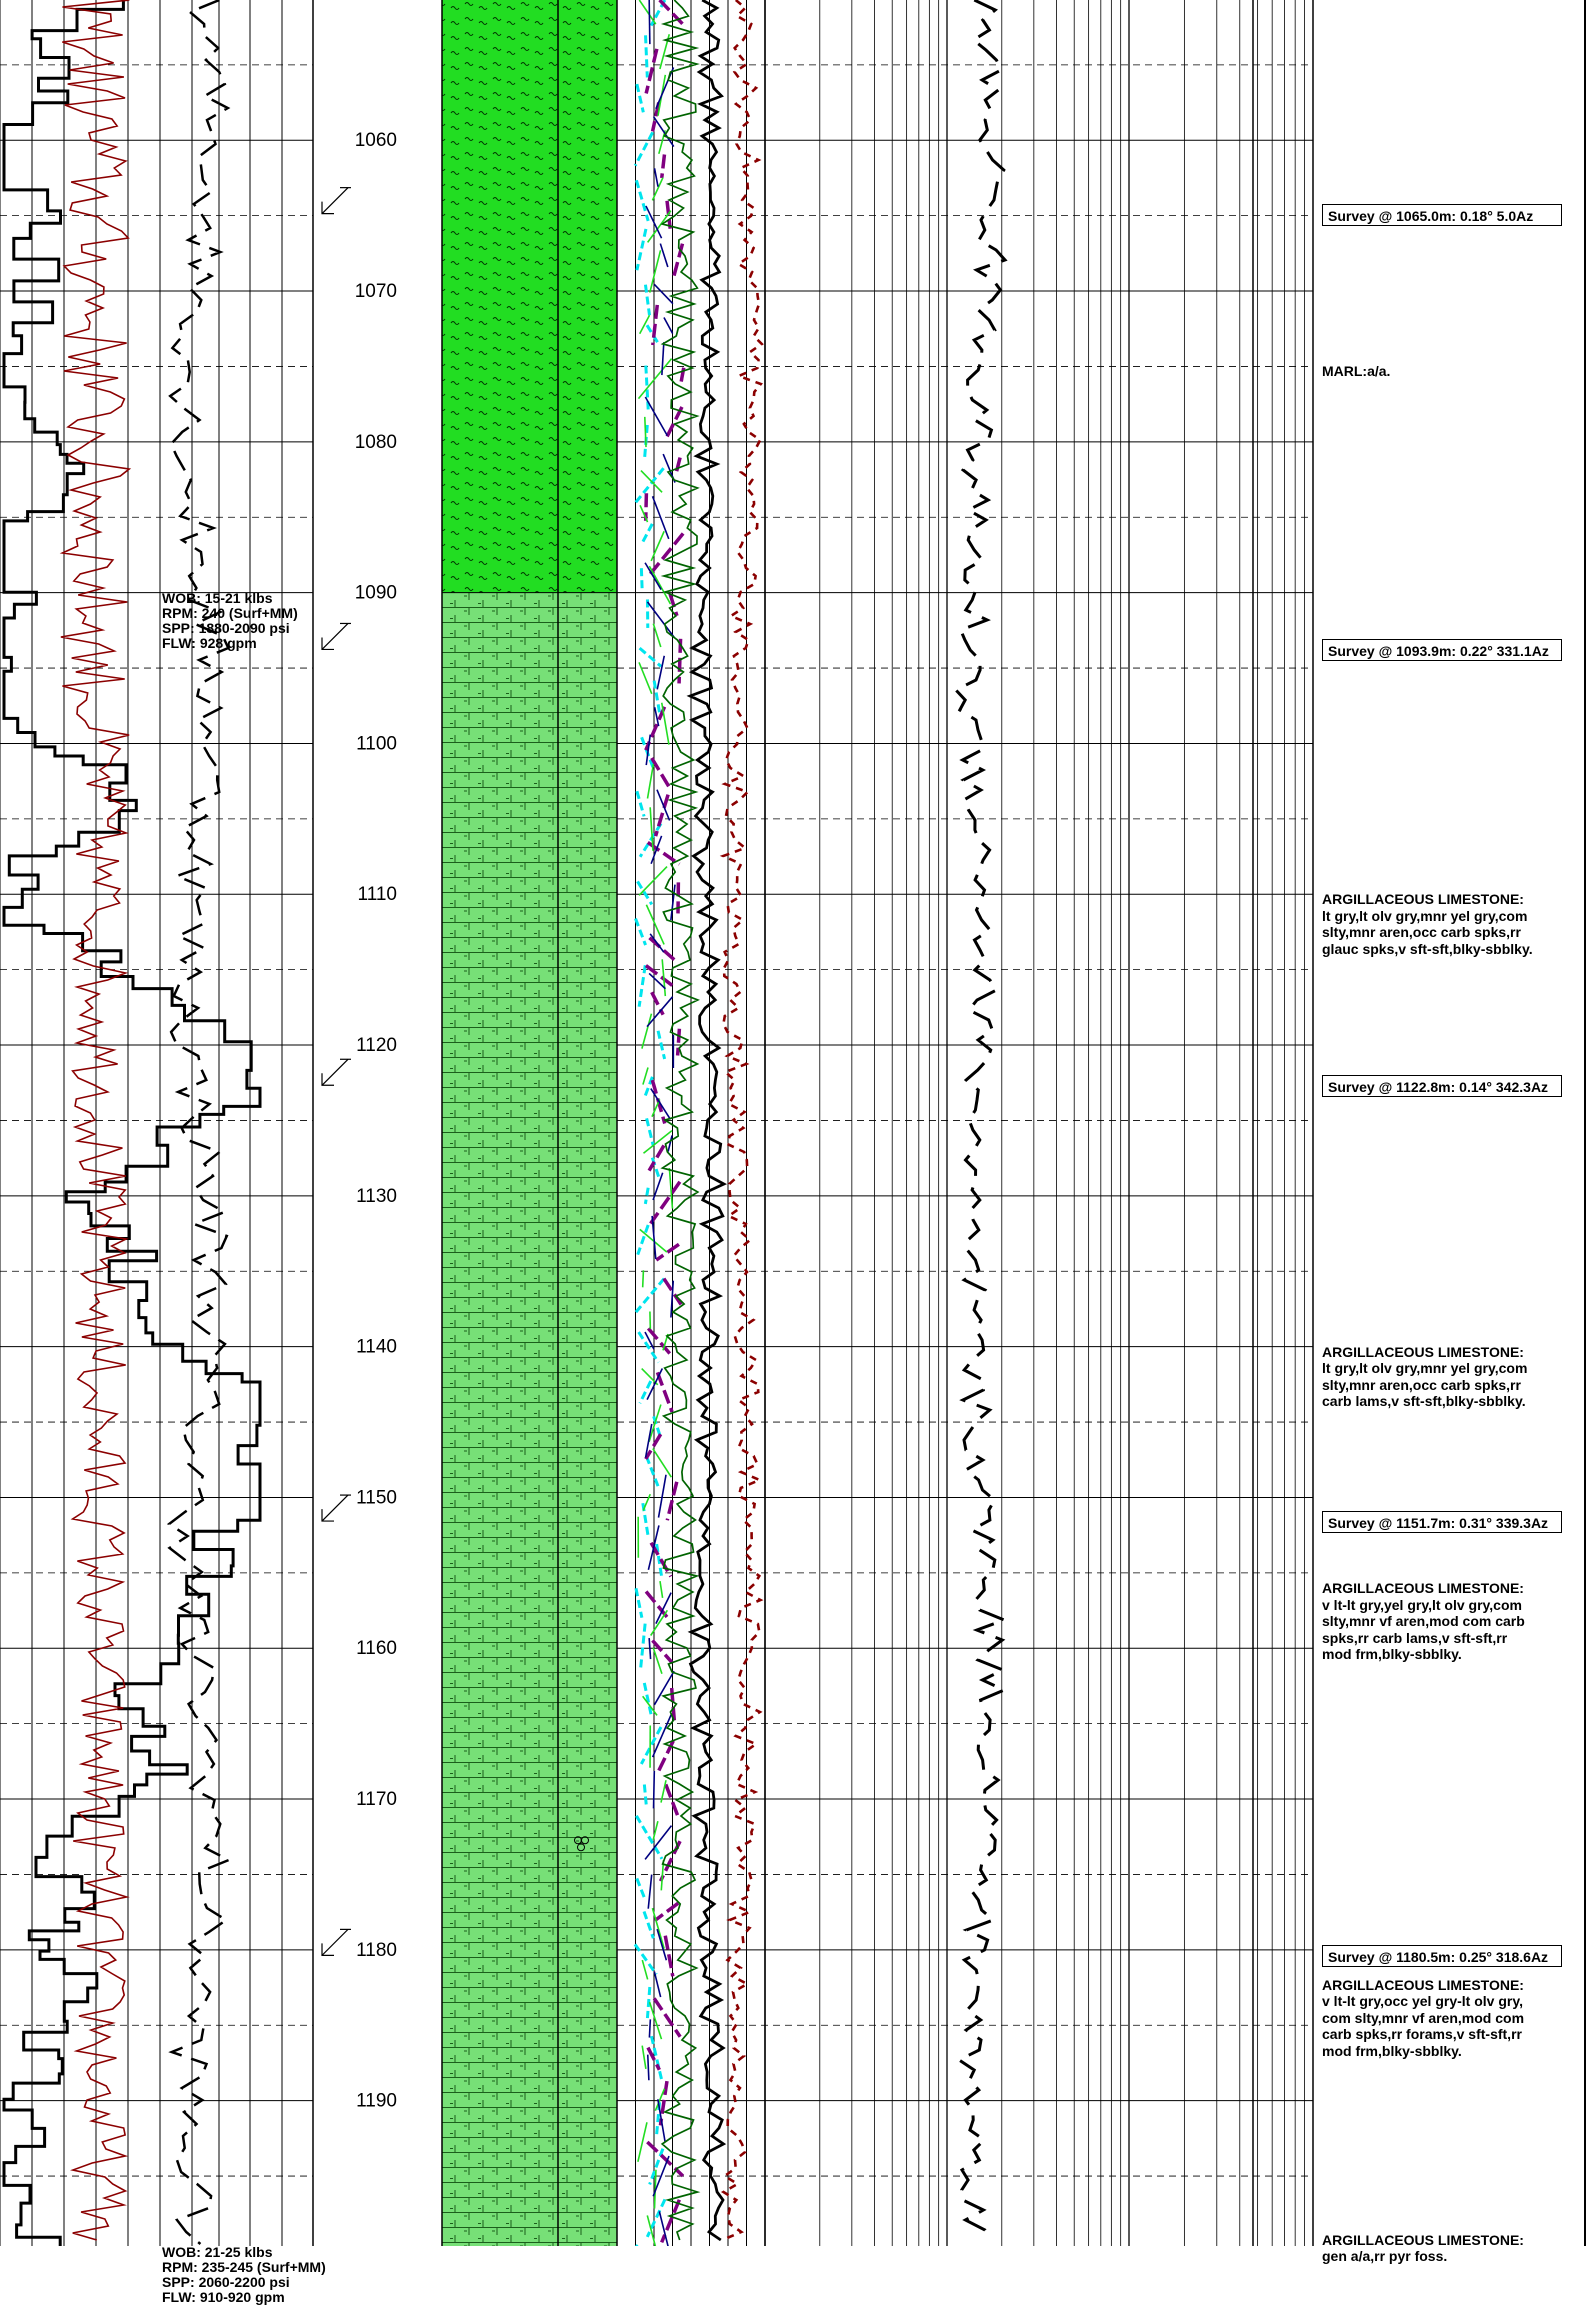 This screenshot has width=1587, height=2305. Describe the element at coordinates (95, 1120) in the screenshot. I see `red-zigzag-curve` at that location.